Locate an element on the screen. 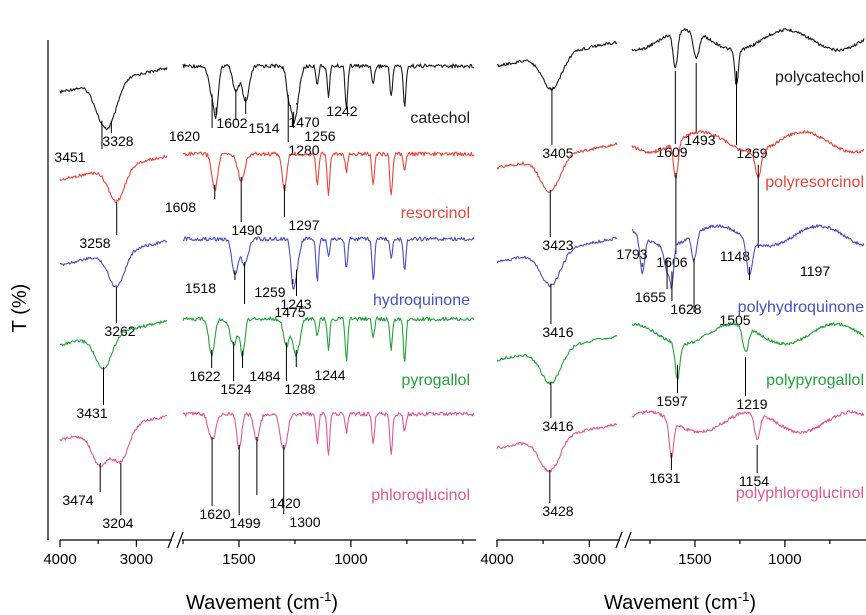 This screenshot has width=866, height=615. peak-label: 1490 is located at coordinates (246, 230).